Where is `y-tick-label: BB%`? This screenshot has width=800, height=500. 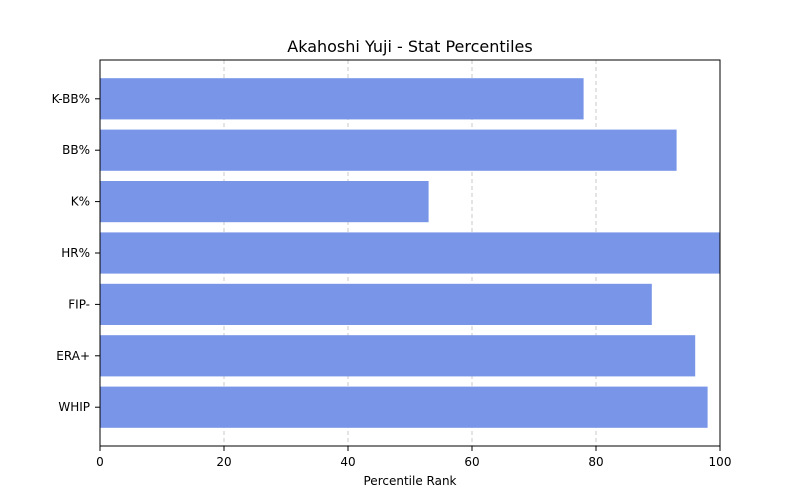 y-tick-label: BB% is located at coordinates (76, 150).